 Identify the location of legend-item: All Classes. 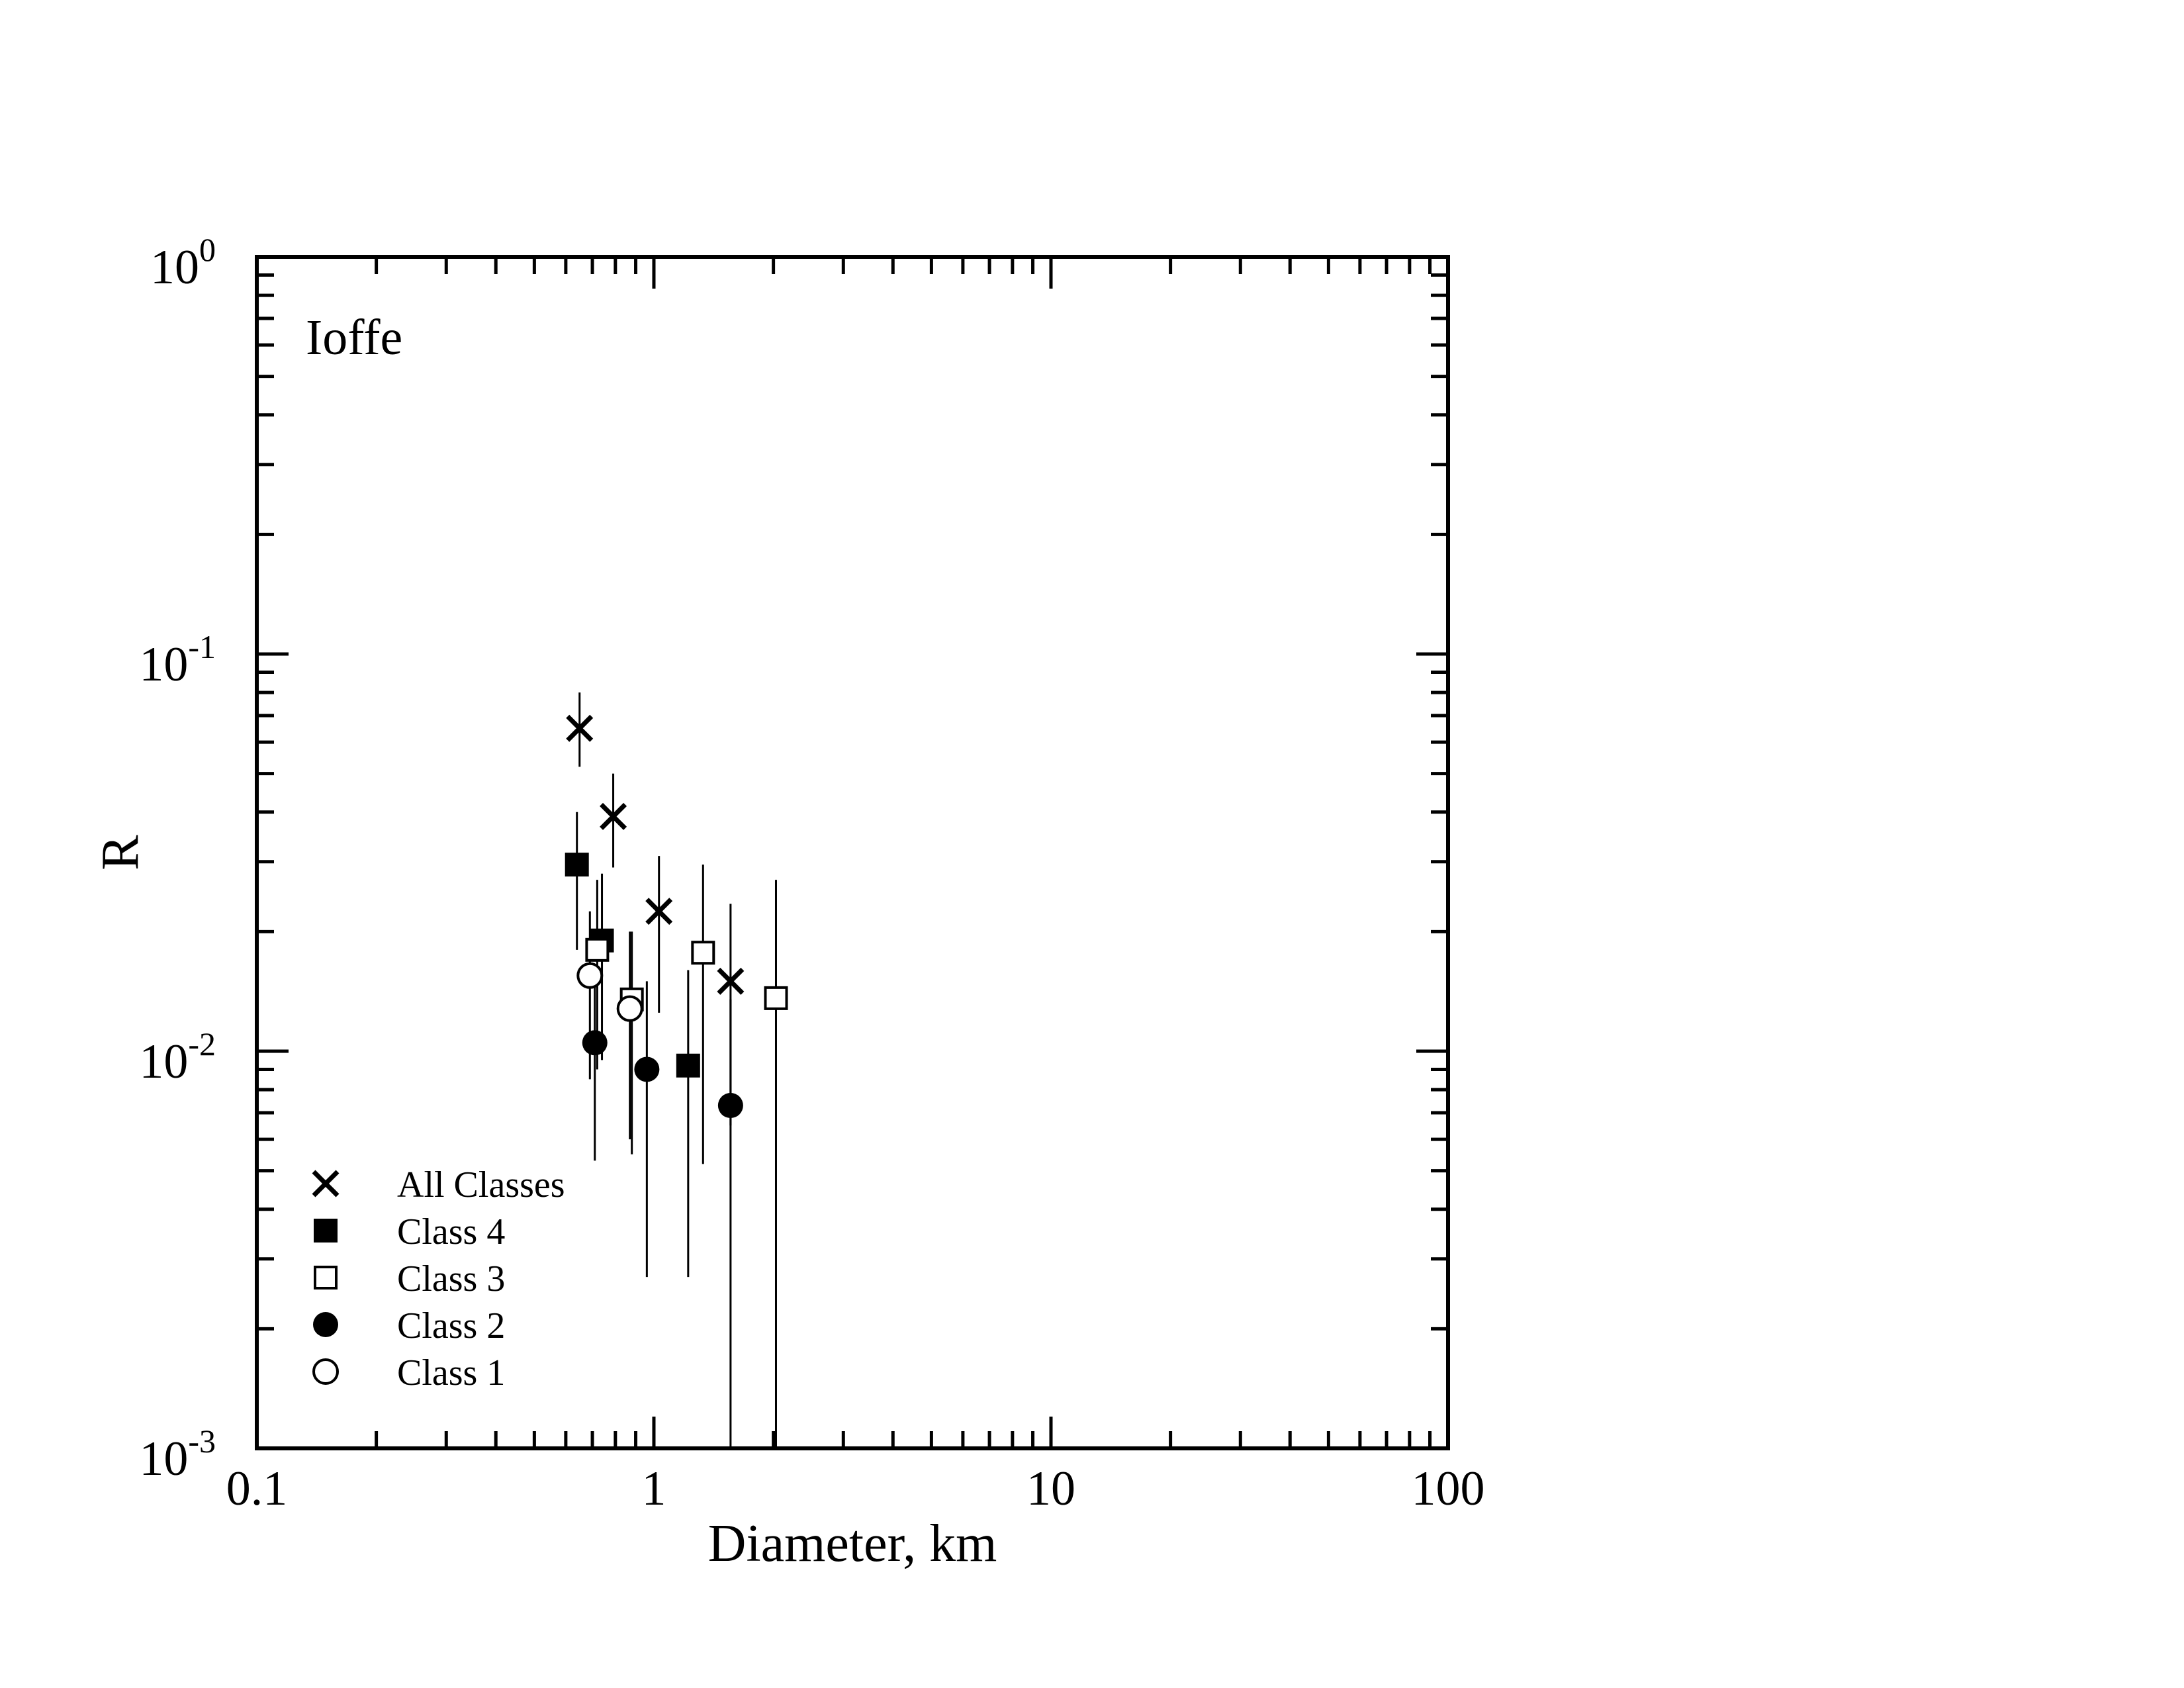
(439, 1184).